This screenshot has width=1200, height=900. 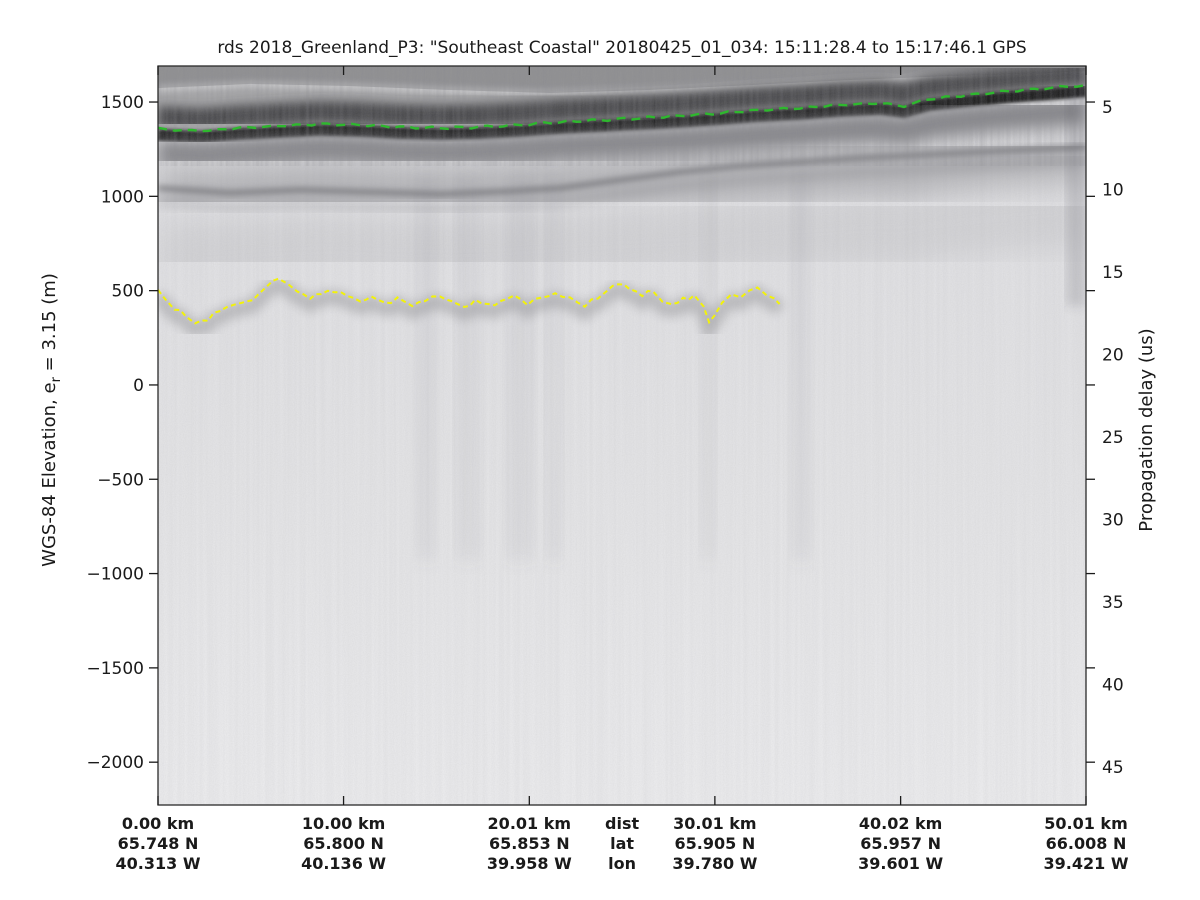 What do you see at coordinates (115, 763) in the screenshot?
I see `elevation-tick-label: −2000` at bounding box center [115, 763].